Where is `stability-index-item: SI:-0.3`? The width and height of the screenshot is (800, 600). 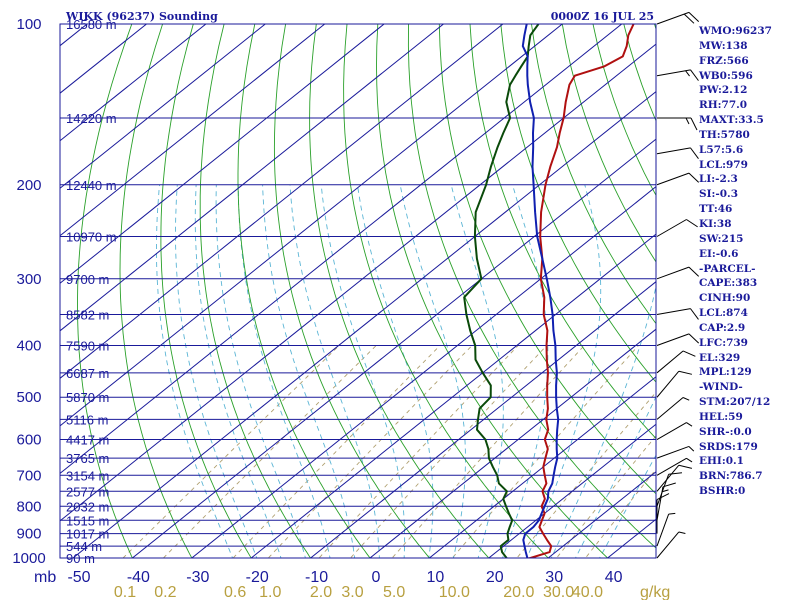
stability-index-item: SI:-0.3 is located at coordinates (718, 194).